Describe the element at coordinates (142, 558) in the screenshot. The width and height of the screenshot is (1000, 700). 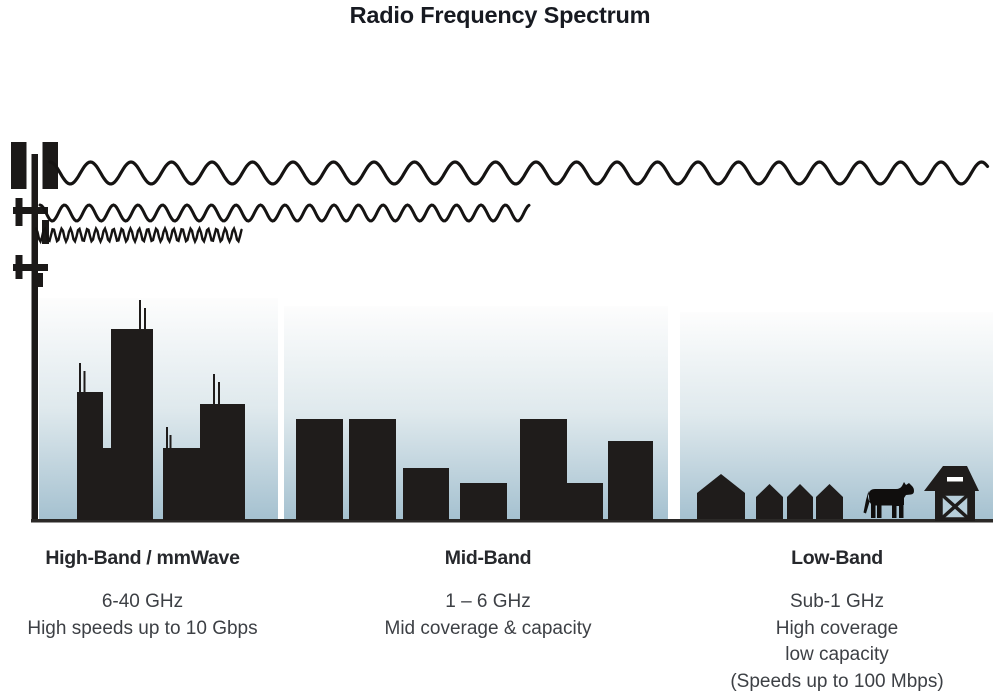
I see `band-heading: High-Band / mmWave` at that location.